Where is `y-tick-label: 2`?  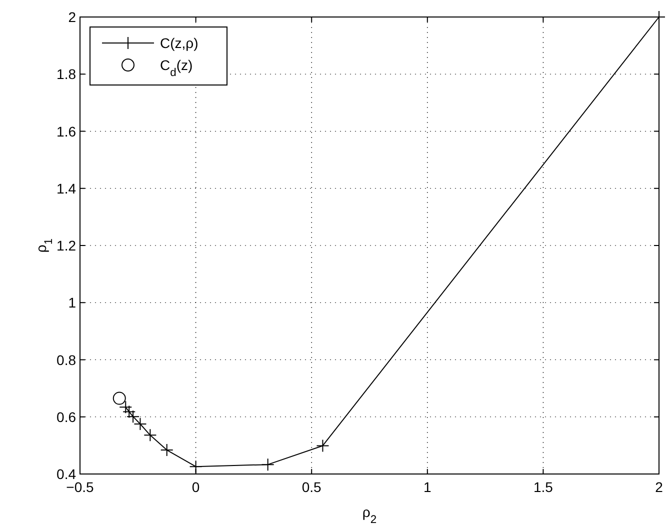 y-tick-label: 2 is located at coordinates (72, 17).